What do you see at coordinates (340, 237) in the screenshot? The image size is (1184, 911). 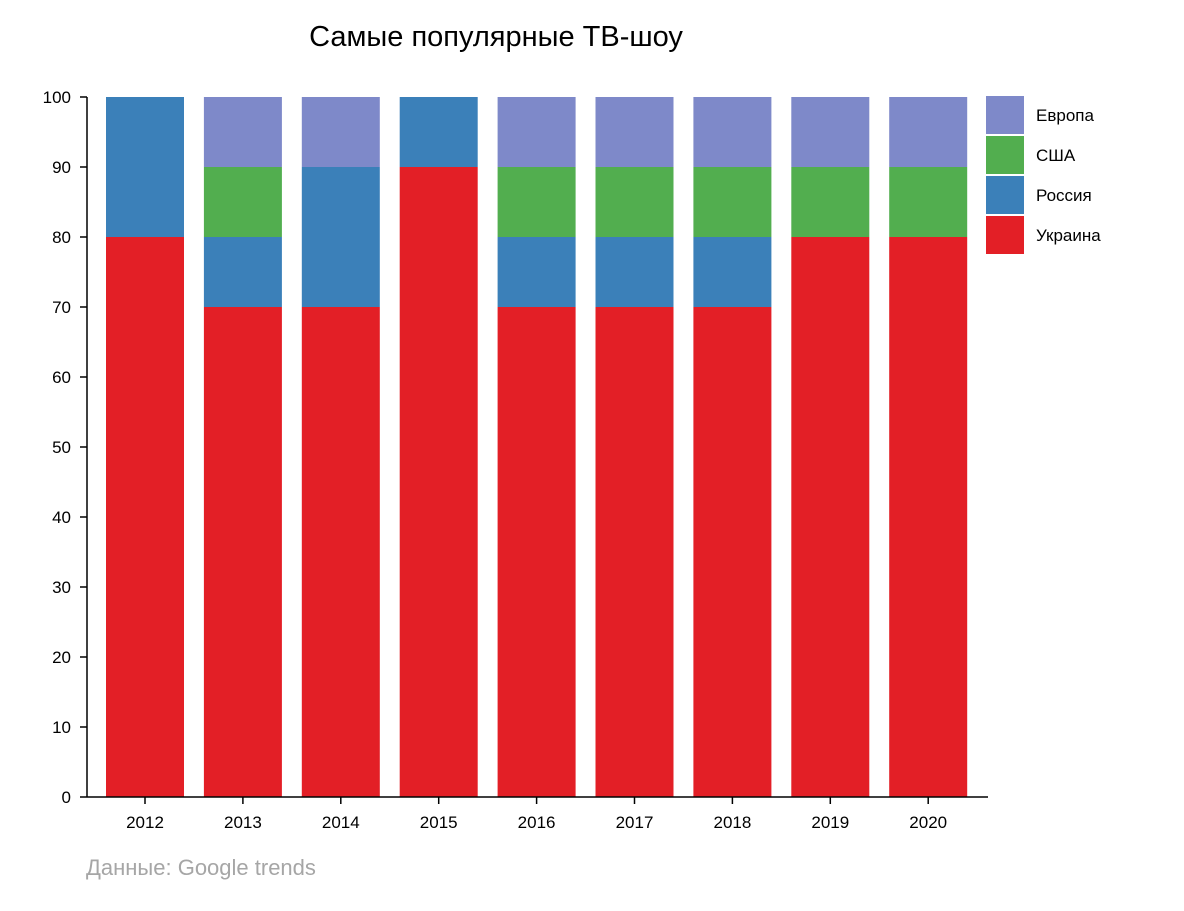 I see `bar-segment-2014-Россия` at bounding box center [340, 237].